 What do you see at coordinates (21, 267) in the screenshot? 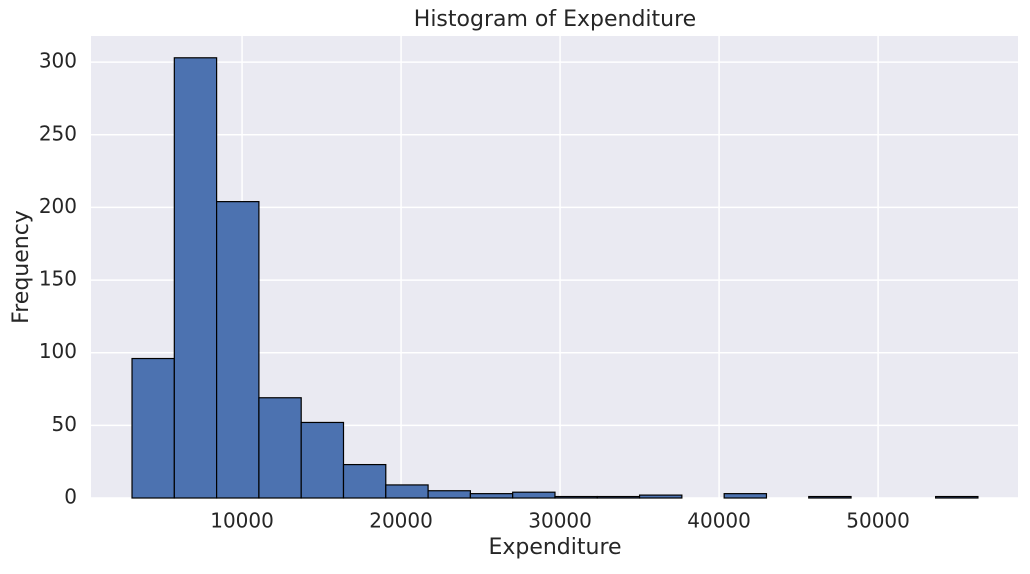
I see `y-axis-label: Frequency` at bounding box center [21, 267].